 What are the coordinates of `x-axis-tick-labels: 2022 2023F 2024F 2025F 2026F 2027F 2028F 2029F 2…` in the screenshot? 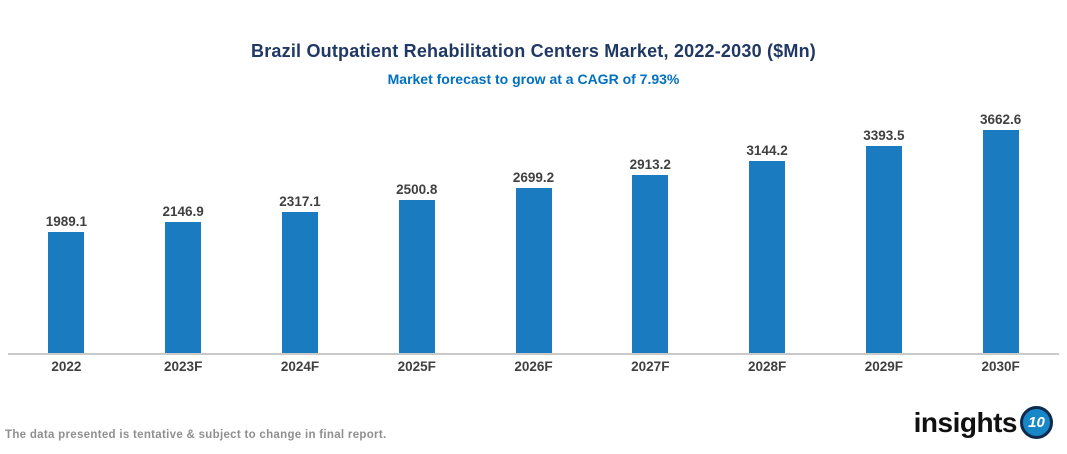 It's located at (533, 366).